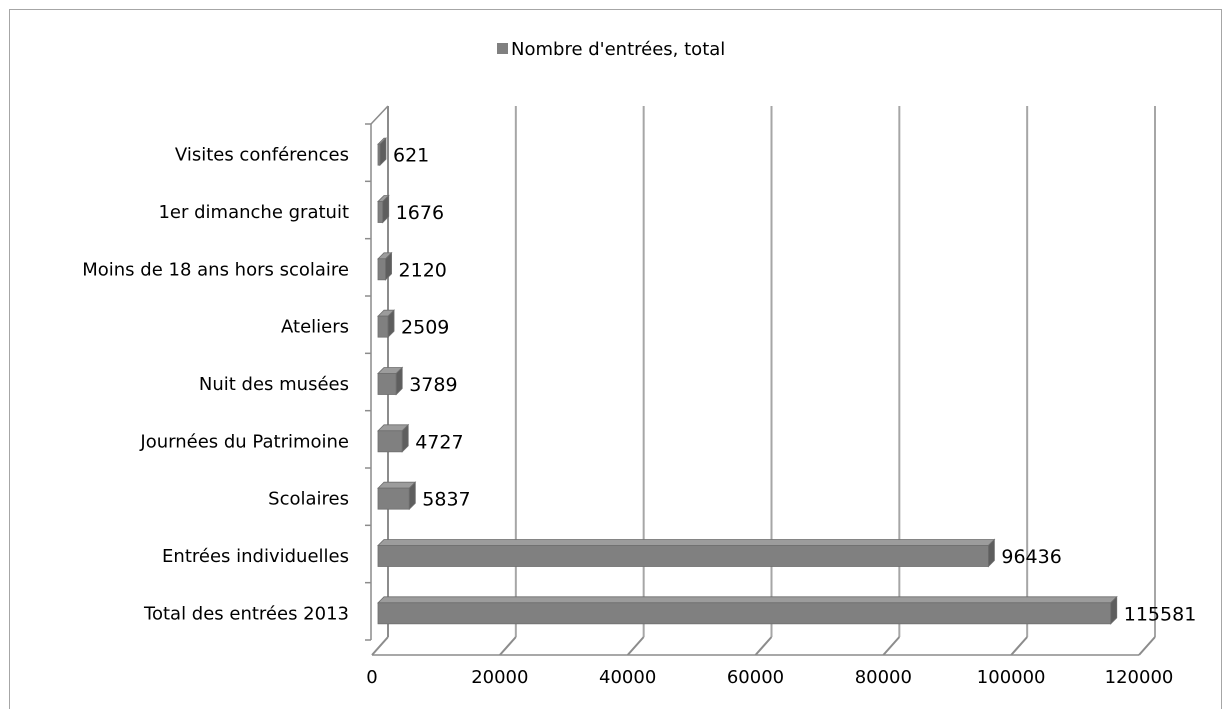 The width and height of the screenshot is (1229, 709). What do you see at coordinates (1011, 677) in the screenshot?
I see `x-tick-label: 100000` at bounding box center [1011, 677].